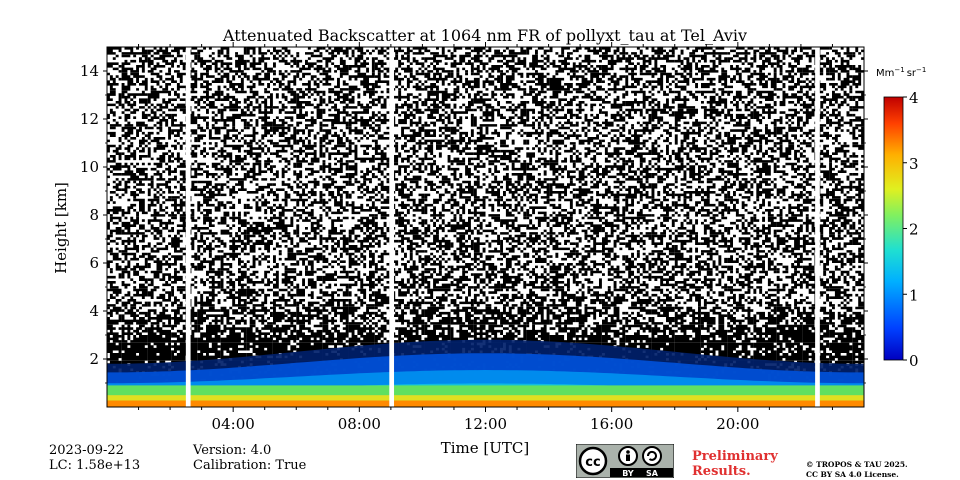  I want to click on footer-lc: LC: 1.58e+13, so click(95, 465).